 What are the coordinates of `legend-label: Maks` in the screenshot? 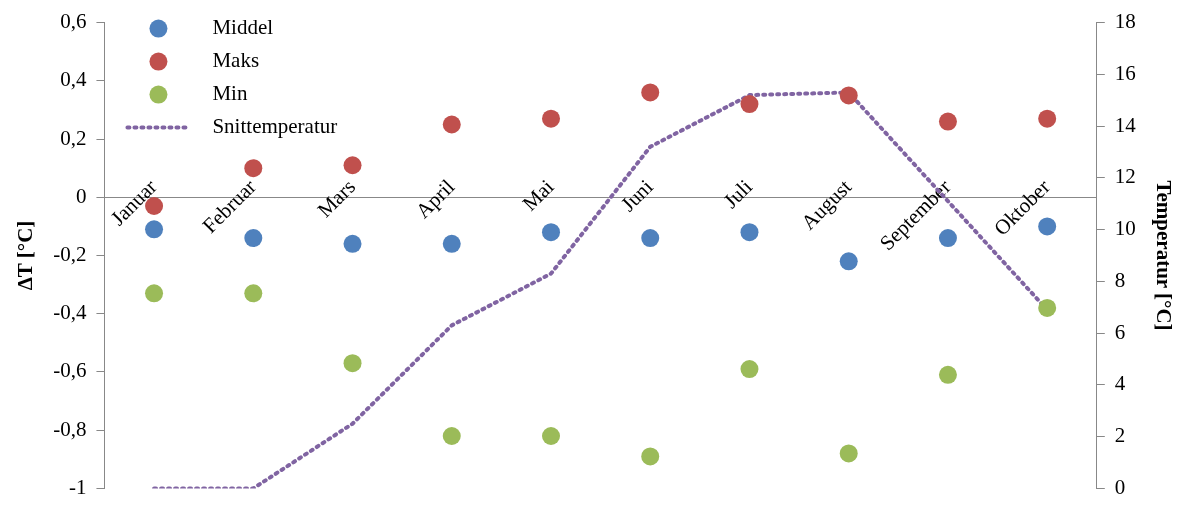 It's located at (236, 60).